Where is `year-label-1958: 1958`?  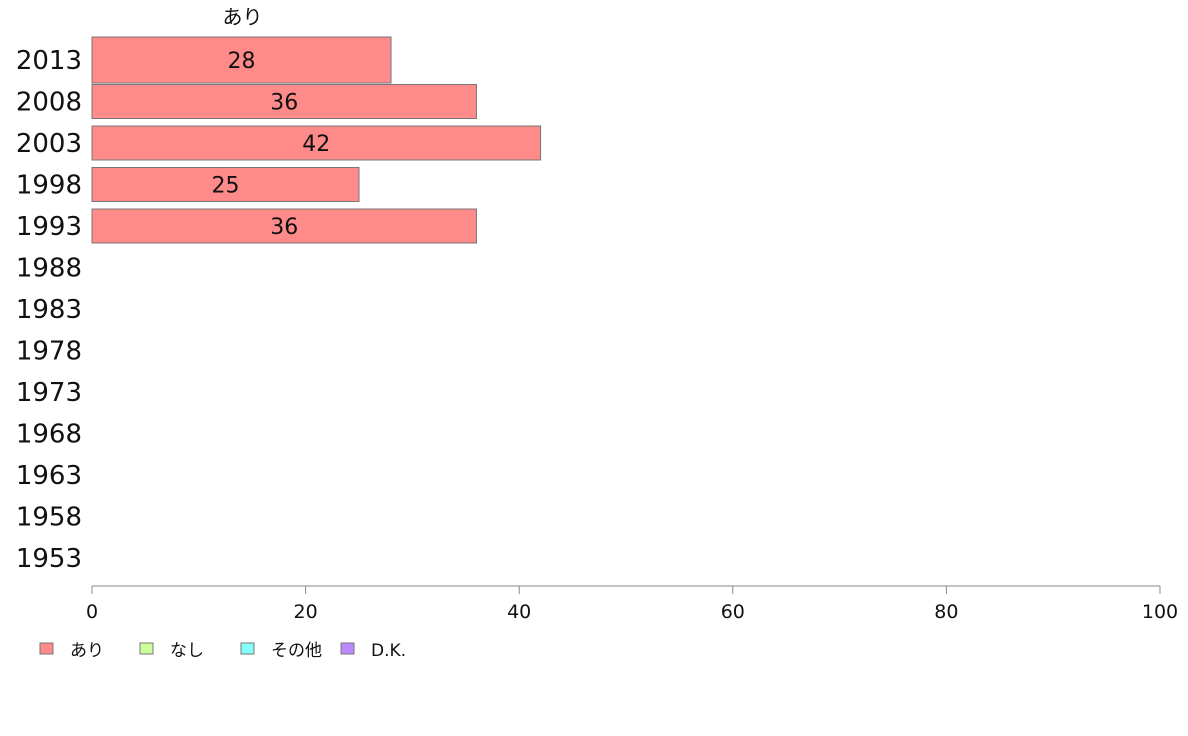 year-label-1958: 1958 is located at coordinates (49, 518).